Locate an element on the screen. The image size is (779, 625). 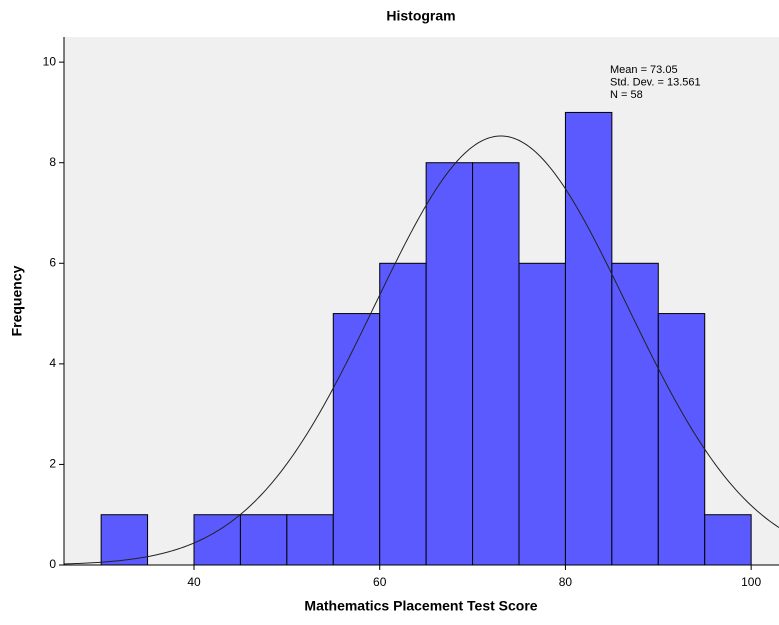
y-tick-label: 8 is located at coordinates (52, 162).